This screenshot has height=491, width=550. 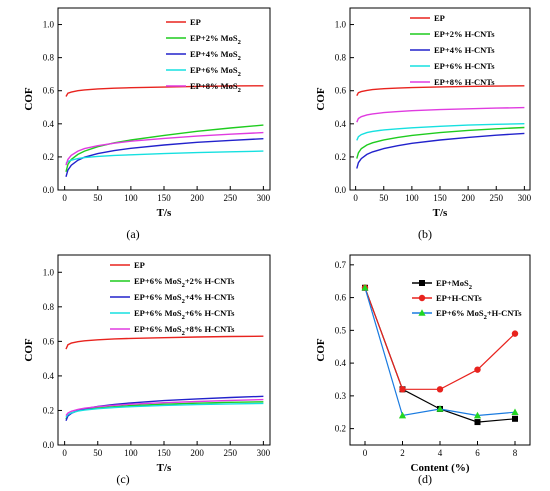 What do you see at coordinates (440, 468) in the screenshot?
I see `x-axis-label: Content (%)` at bounding box center [440, 468].